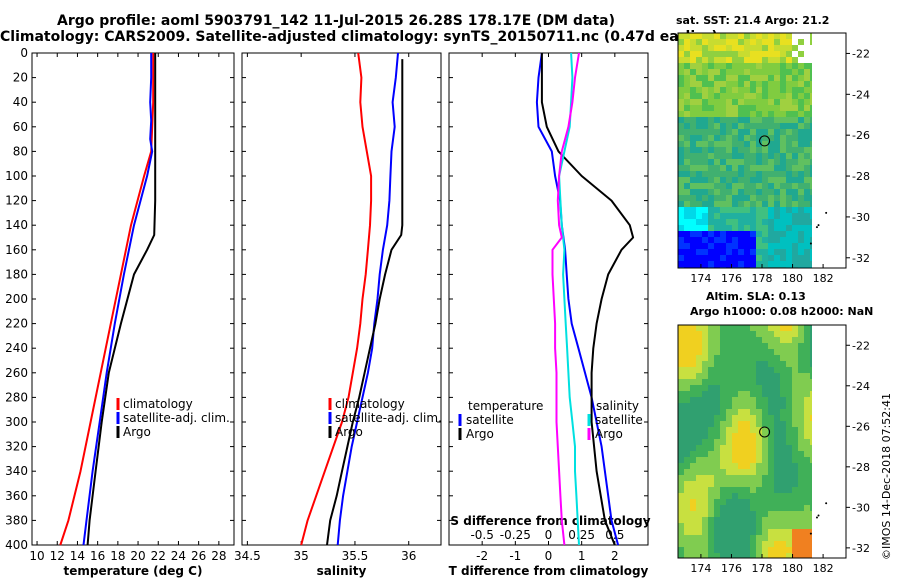 The image size is (900, 580). What do you see at coordinates (861, 345) in the screenshot?
I see `lat-tick-label: -22` at bounding box center [861, 345].